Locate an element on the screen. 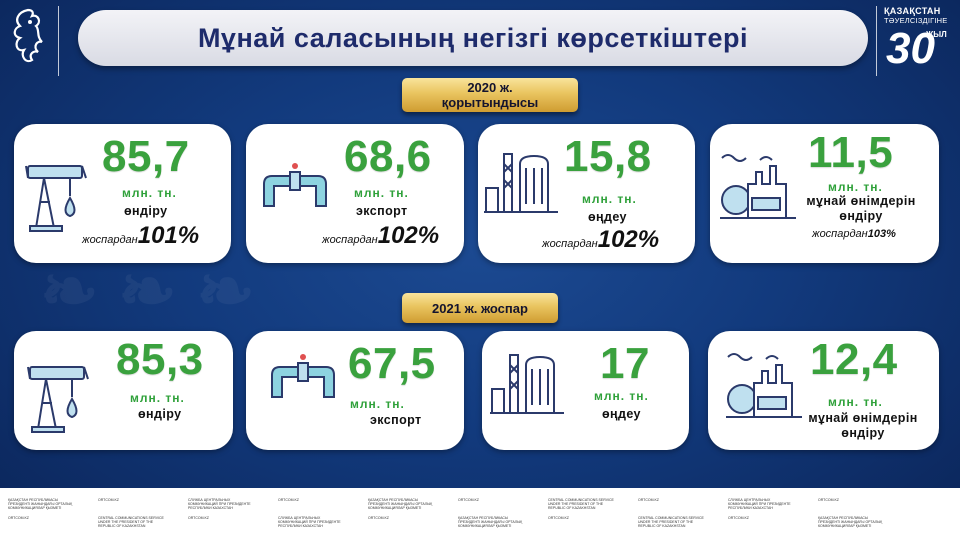  header-divider-right is located at coordinates (876, 41).